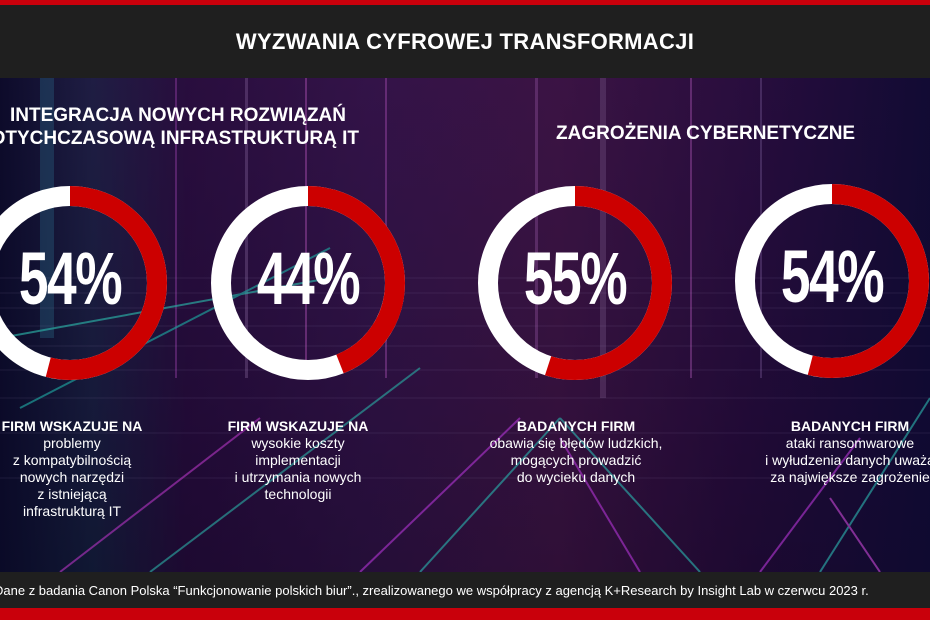 Image resolution: width=930 pixels, height=620 pixels. Describe the element at coordinates (72, 494) in the screenshot. I see `stat-line: z istniejącą` at that location.